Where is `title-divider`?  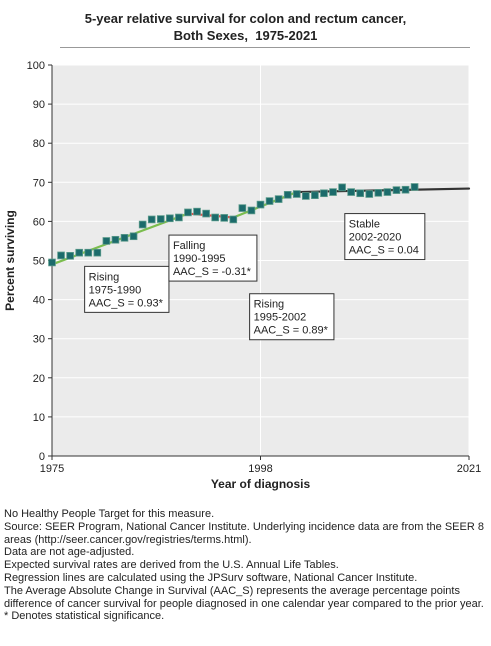
title-divider is located at coordinates (265, 47).